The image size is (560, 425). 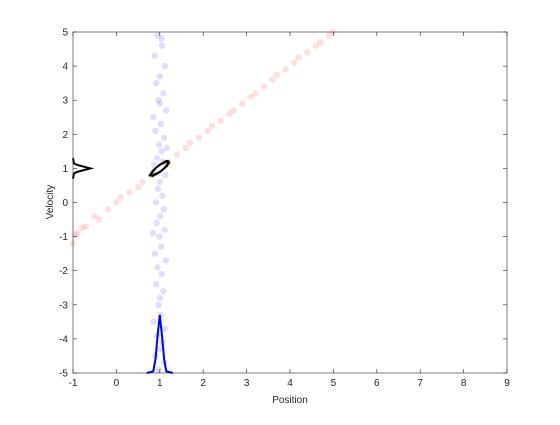 What do you see at coordinates (377, 383) in the screenshot?
I see `x-tick-label: 6` at bounding box center [377, 383].